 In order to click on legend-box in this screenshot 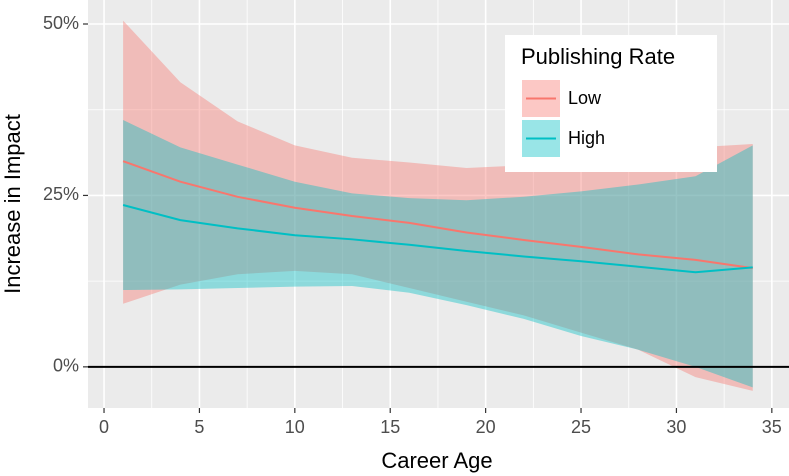, I will do `click(611, 103)`.